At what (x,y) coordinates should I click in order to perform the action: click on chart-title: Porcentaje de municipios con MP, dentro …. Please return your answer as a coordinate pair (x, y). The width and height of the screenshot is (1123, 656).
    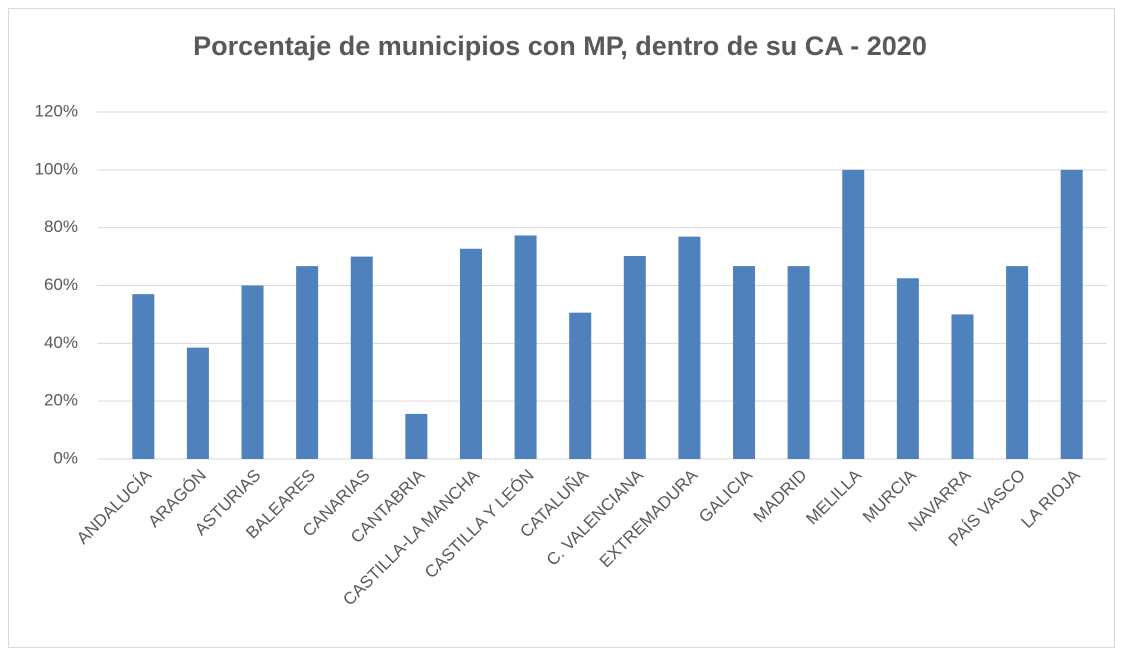
    Looking at the image, I should click on (560, 46).